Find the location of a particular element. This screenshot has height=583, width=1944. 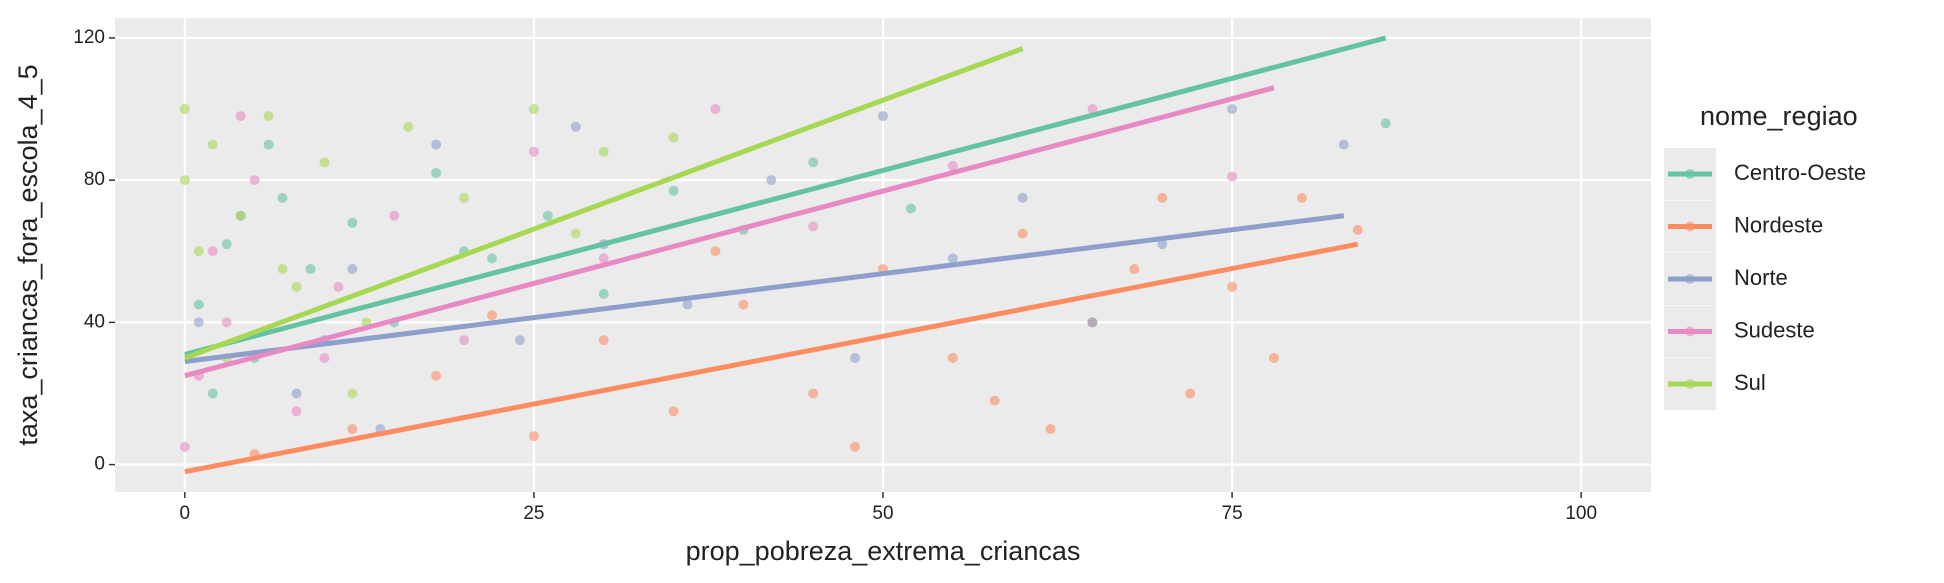

y-axis-title: taxa_criancas_fora_escola_4_5 is located at coordinates (28, 254).